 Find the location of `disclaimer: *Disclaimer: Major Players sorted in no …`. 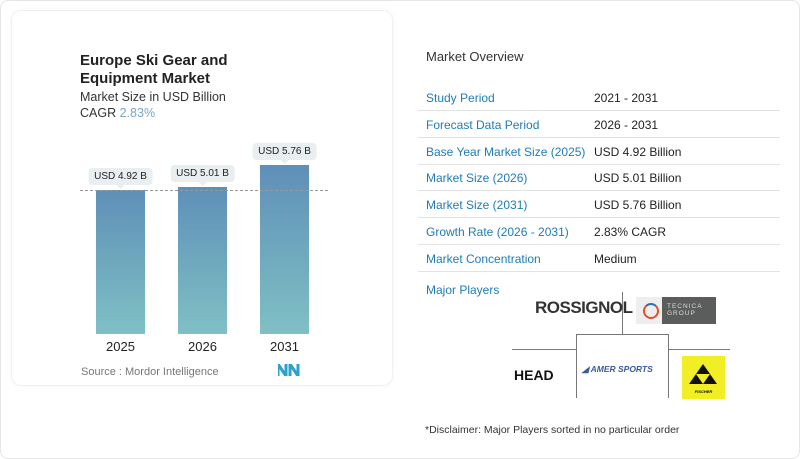

disclaimer: *Disclaimer: Major Players sorted in no … is located at coordinates (552, 430).